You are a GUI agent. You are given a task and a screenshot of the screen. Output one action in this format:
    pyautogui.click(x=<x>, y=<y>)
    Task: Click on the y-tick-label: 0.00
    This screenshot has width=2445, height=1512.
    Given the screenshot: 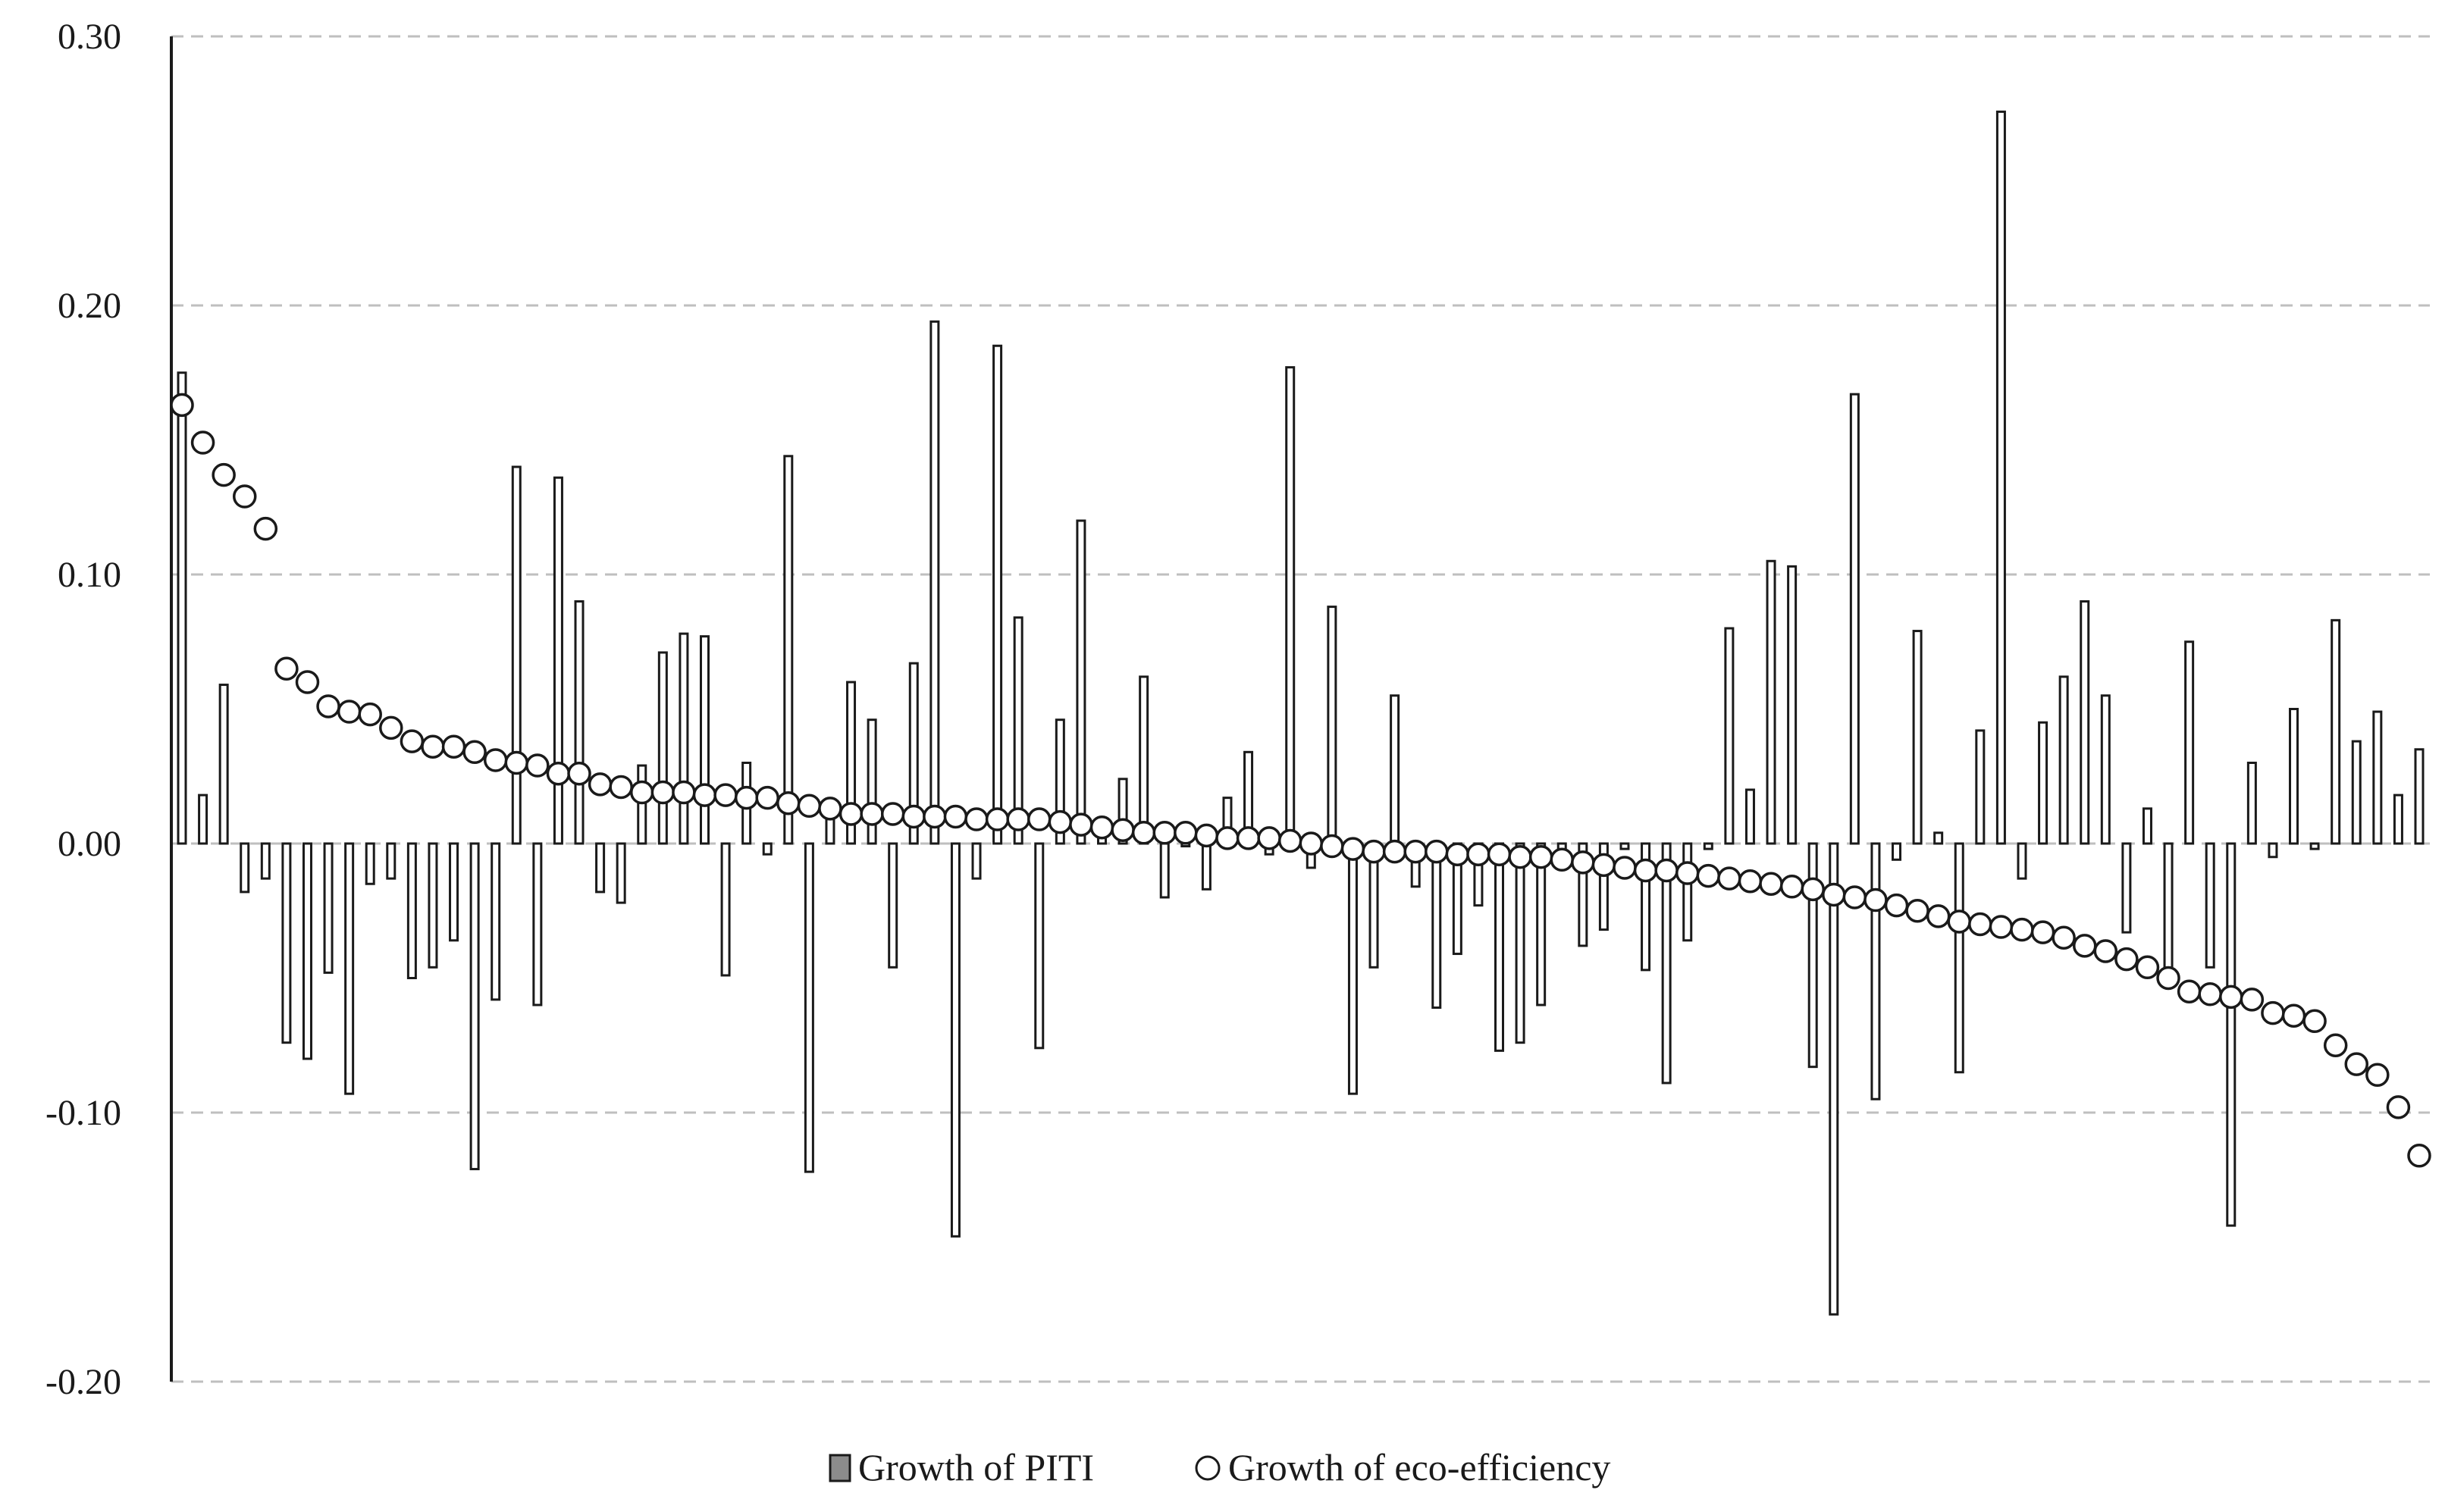 What is the action you would take?
    pyautogui.click(x=89, y=844)
    